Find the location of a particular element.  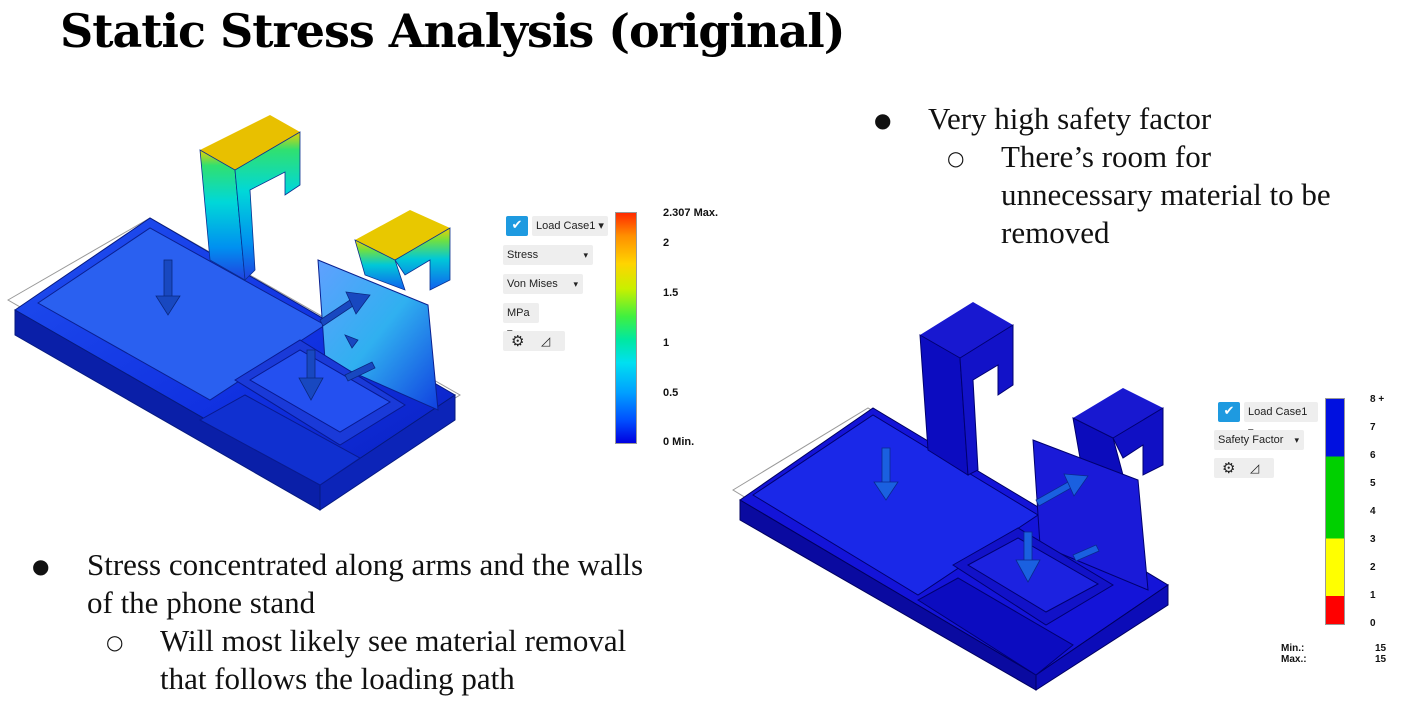

result-type-label: Stress is located at coordinates (523, 255).